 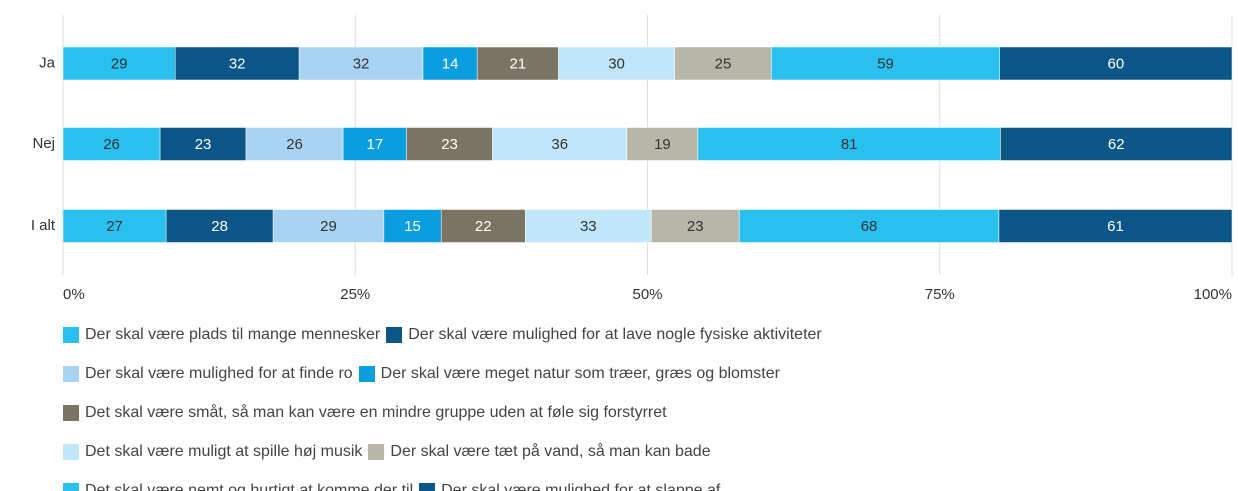 I want to click on y-tick-label: Nej, so click(x=43, y=143).